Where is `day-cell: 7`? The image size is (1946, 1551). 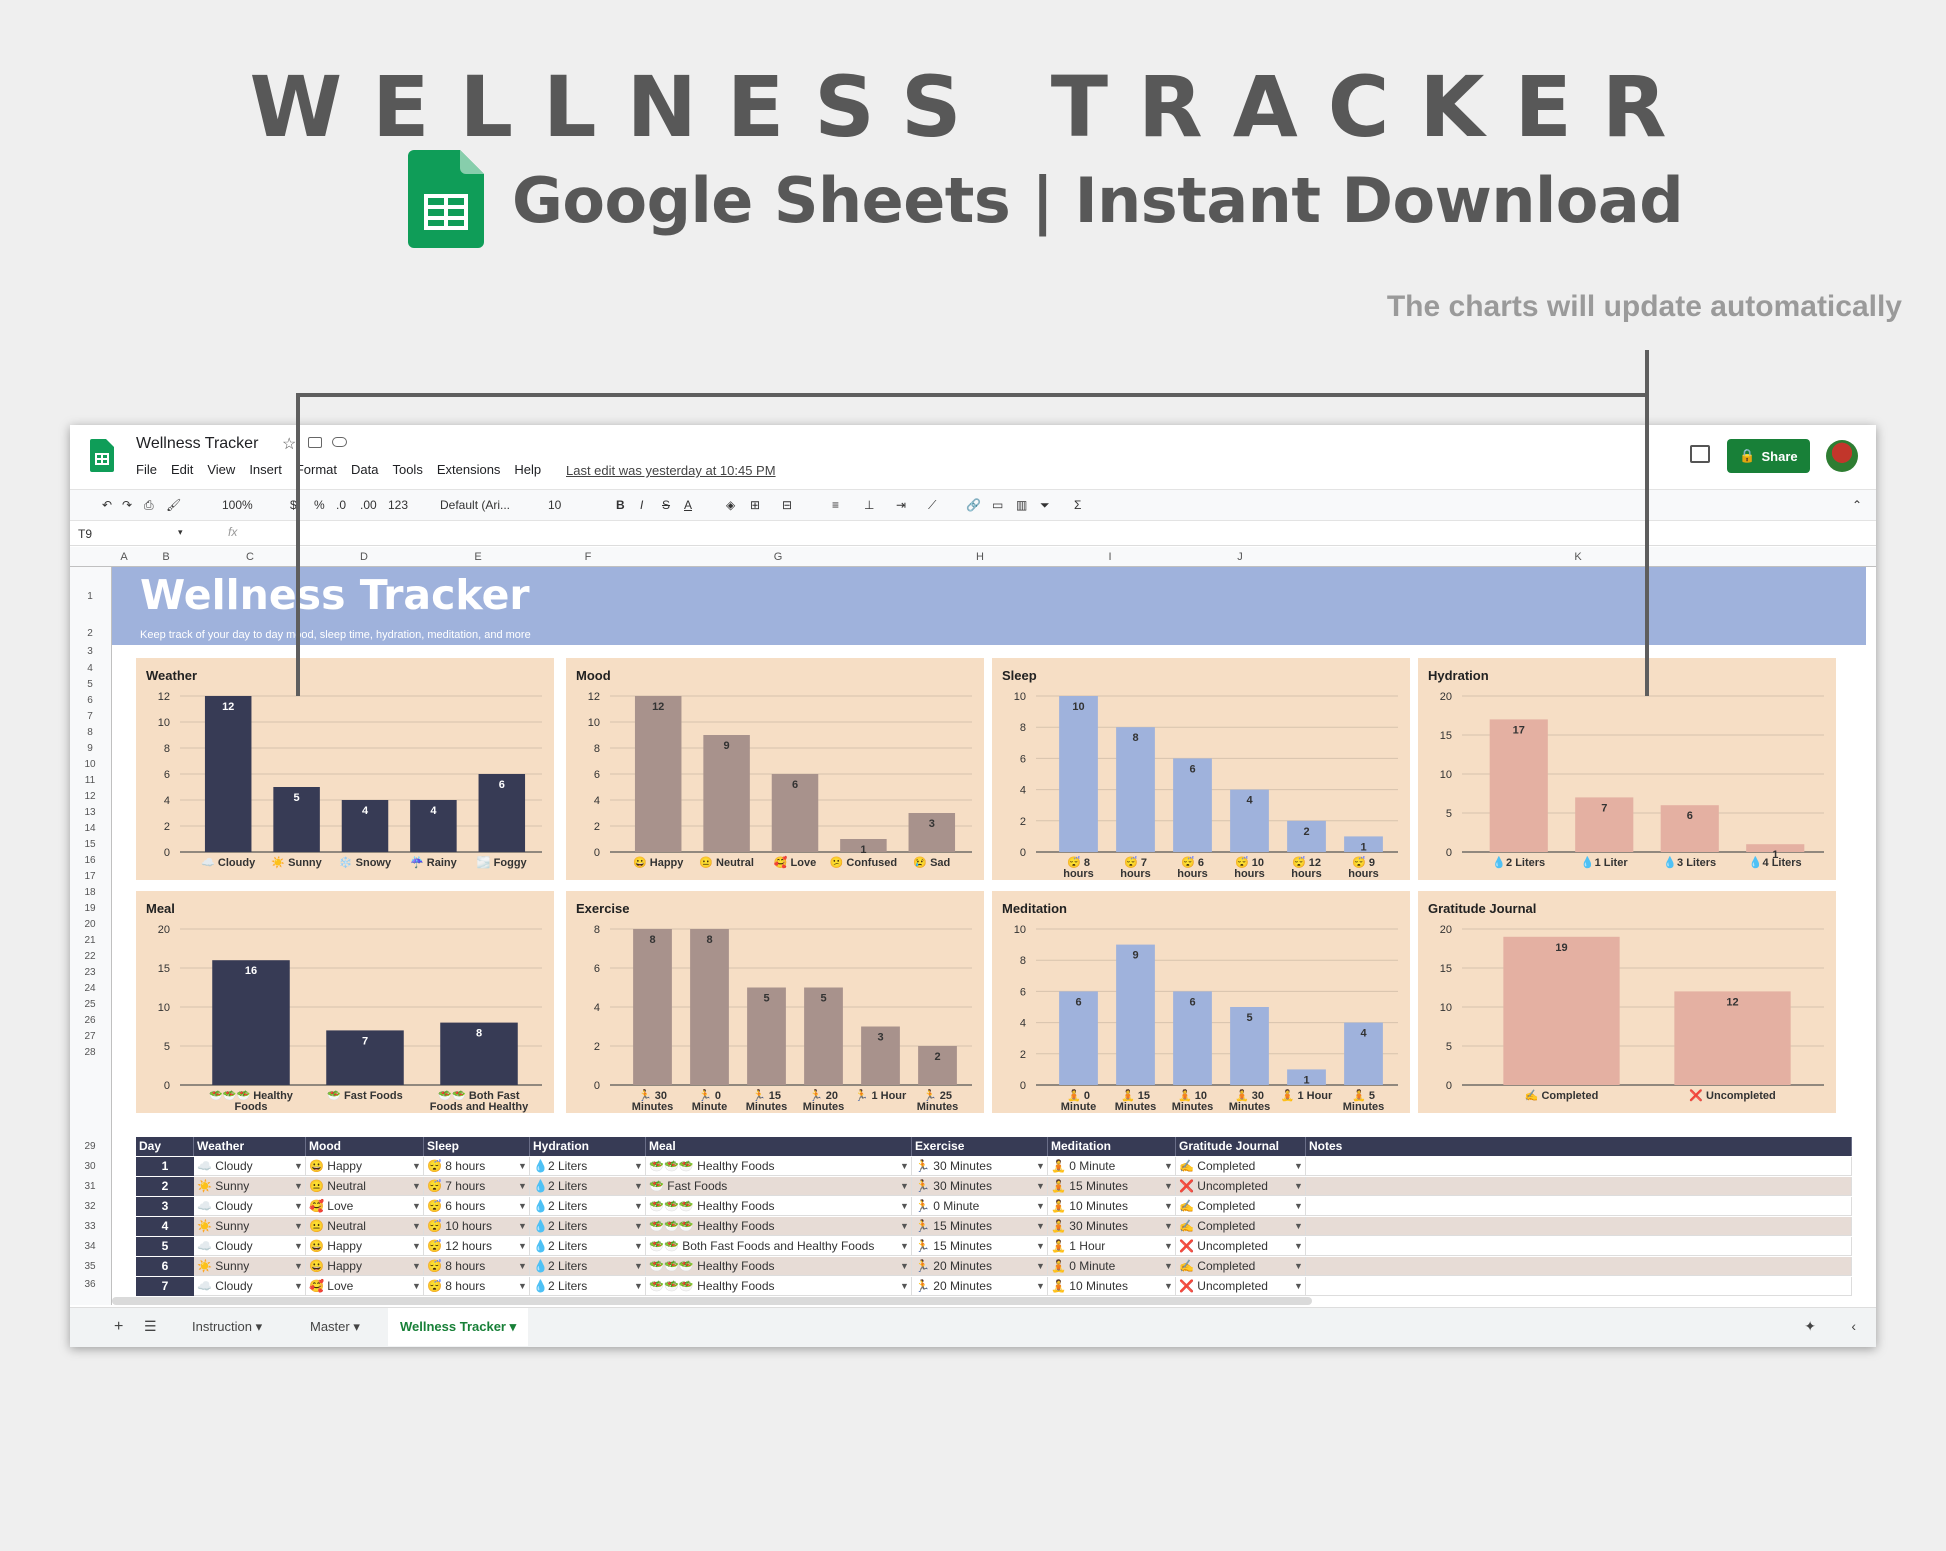 day-cell: 7 is located at coordinates (165, 1286).